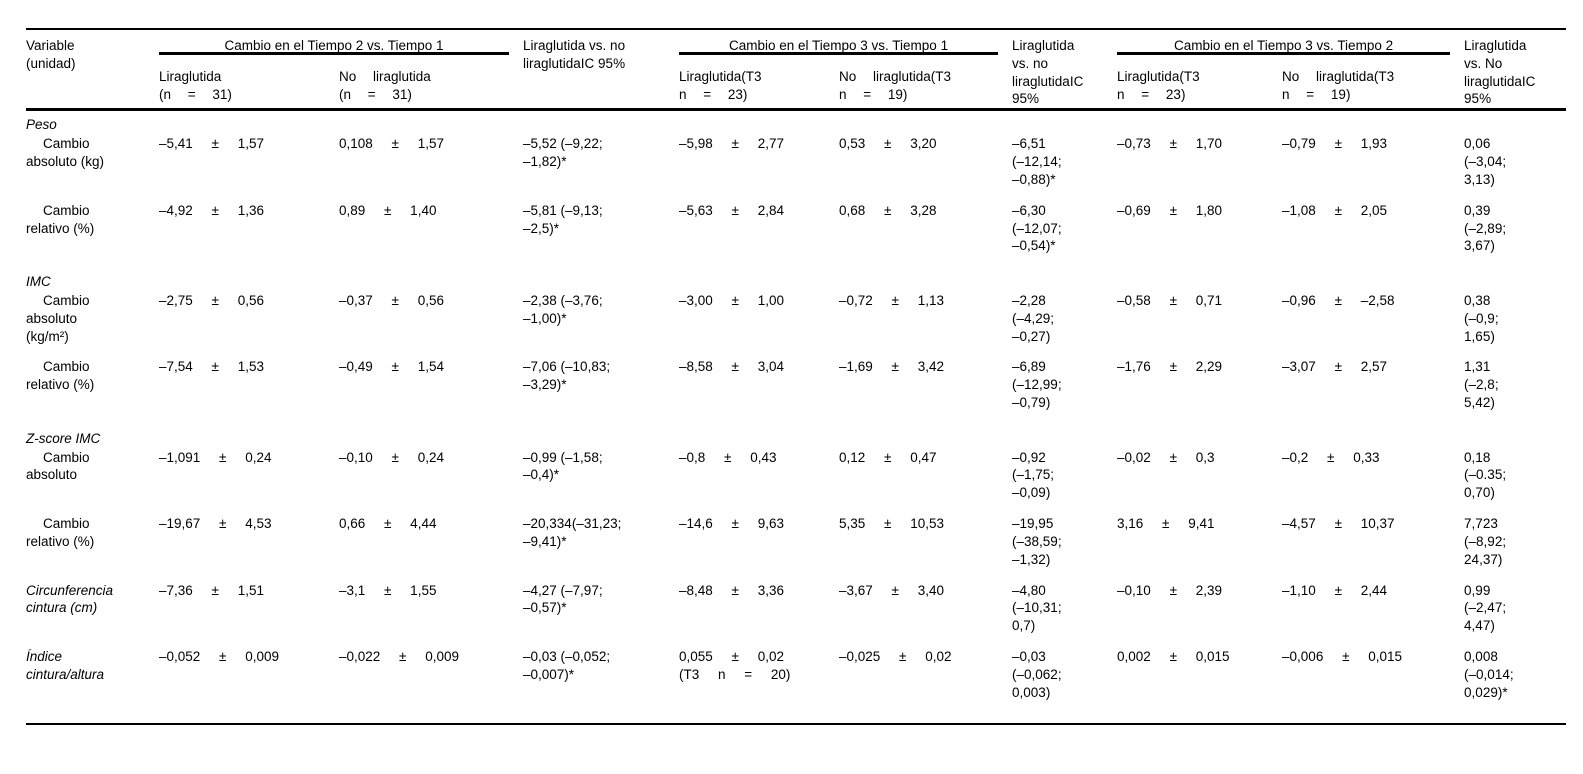 The height and width of the screenshot is (774, 1583). I want to click on value-cell: –1,69 ± 3,42, so click(891, 367).